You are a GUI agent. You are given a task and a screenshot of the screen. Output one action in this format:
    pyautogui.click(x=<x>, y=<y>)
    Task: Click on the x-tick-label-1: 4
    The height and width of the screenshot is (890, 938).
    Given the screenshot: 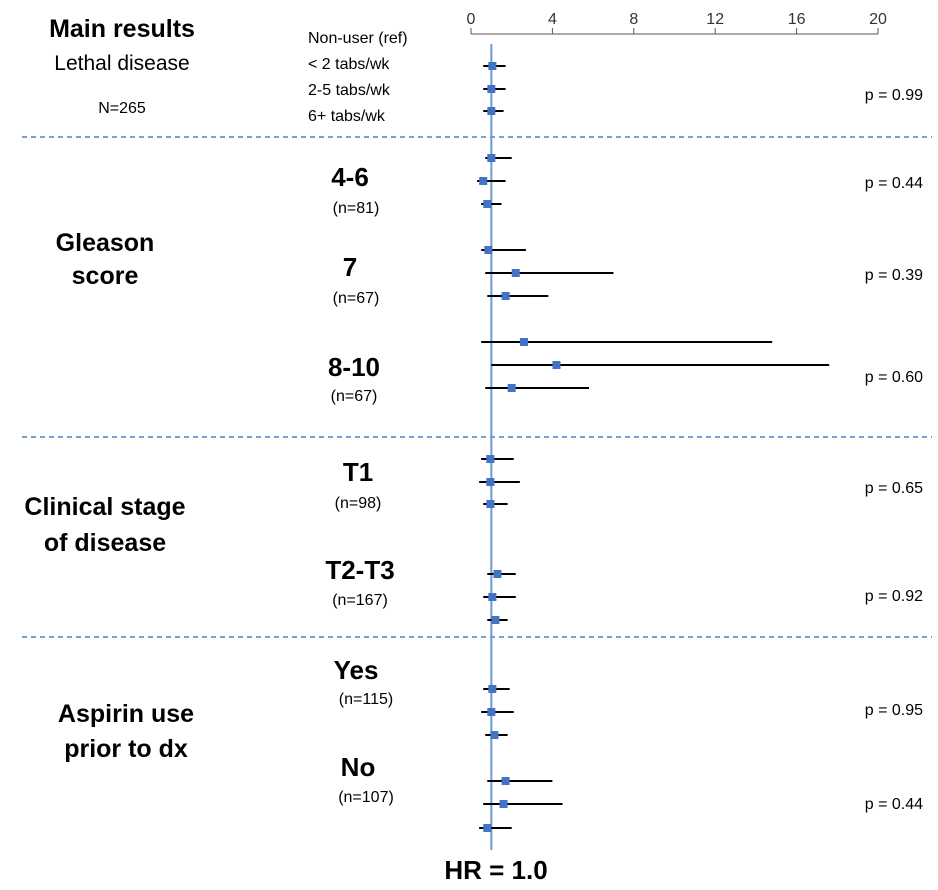 What is the action you would take?
    pyautogui.click(x=552, y=19)
    